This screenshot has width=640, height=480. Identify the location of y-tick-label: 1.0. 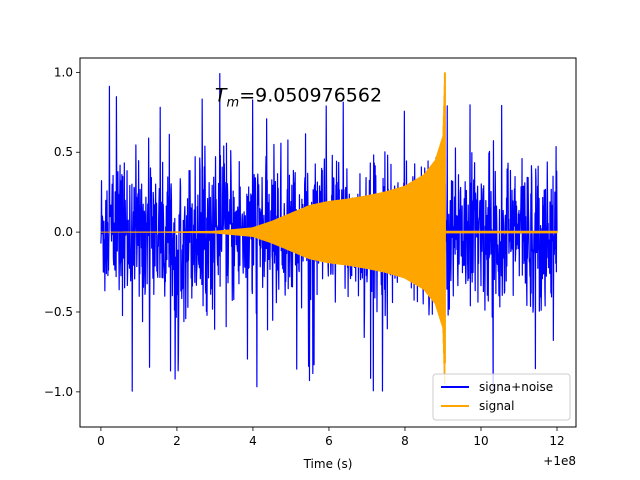
(63, 72).